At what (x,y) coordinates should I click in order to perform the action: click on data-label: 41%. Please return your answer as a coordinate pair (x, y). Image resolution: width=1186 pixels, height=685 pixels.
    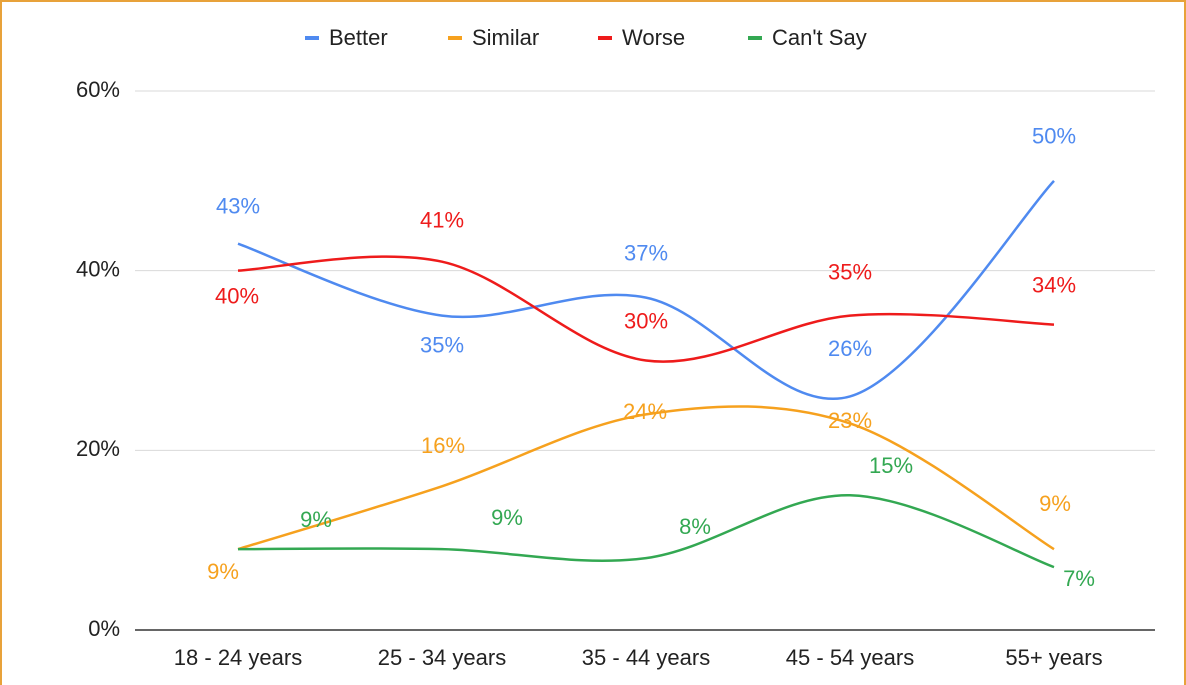
    Looking at the image, I should click on (442, 219).